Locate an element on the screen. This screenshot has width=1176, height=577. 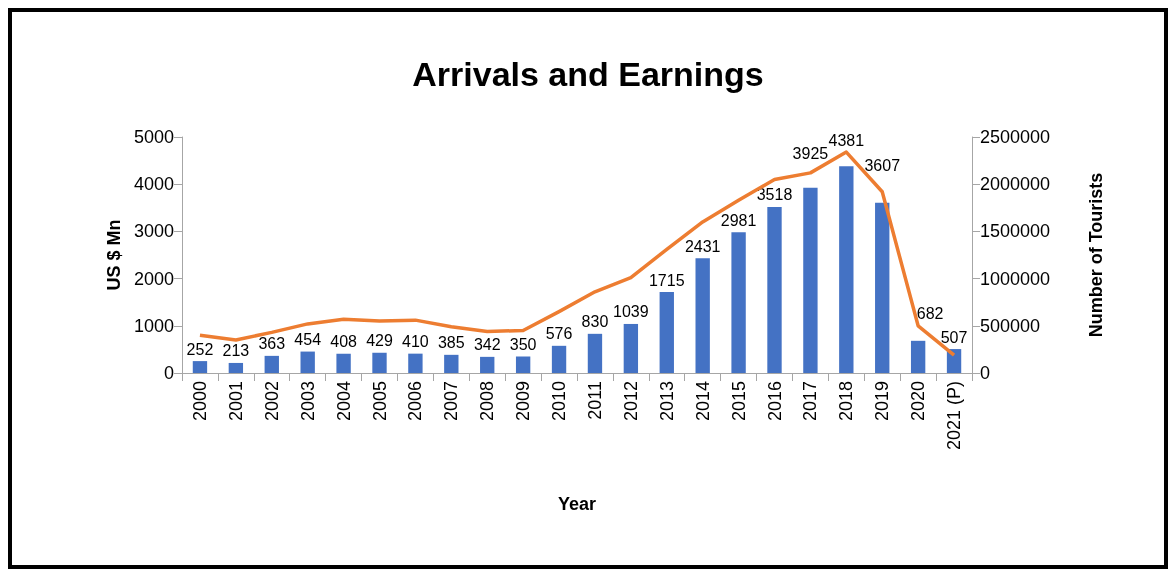
y2-tick-label: 500000 is located at coordinates (1010, 325).